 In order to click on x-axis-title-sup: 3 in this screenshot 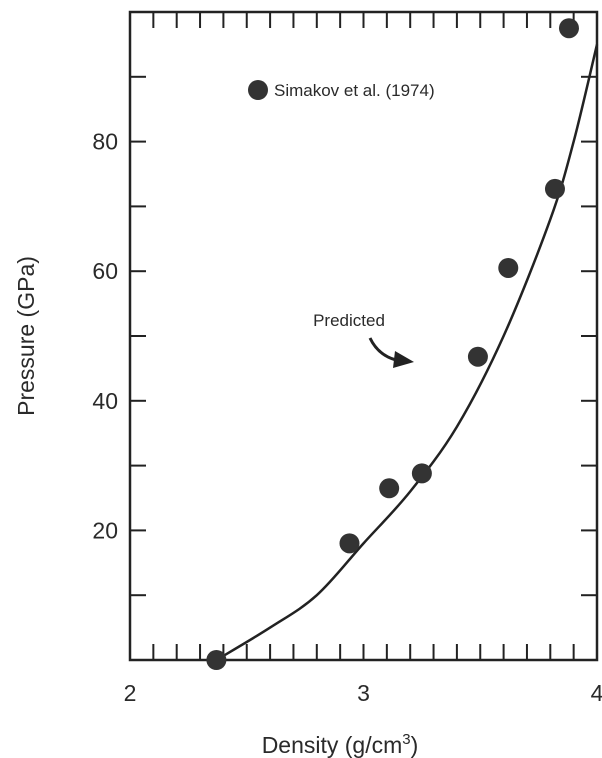, I will do `click(406, 739)`.